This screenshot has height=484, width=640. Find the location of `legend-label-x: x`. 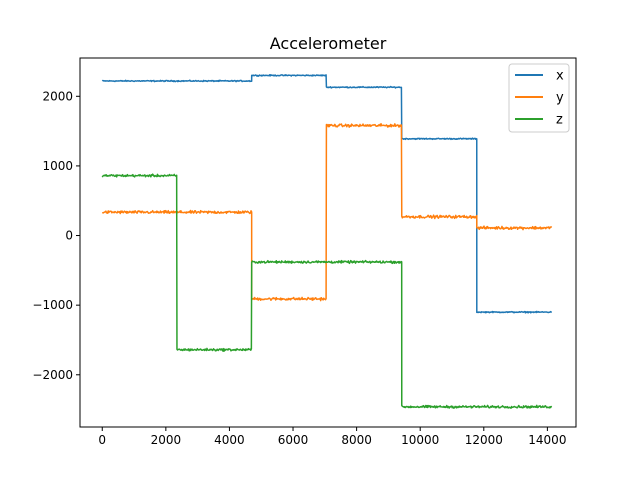

legend-label-x: x is located at coordinates (560, 76).